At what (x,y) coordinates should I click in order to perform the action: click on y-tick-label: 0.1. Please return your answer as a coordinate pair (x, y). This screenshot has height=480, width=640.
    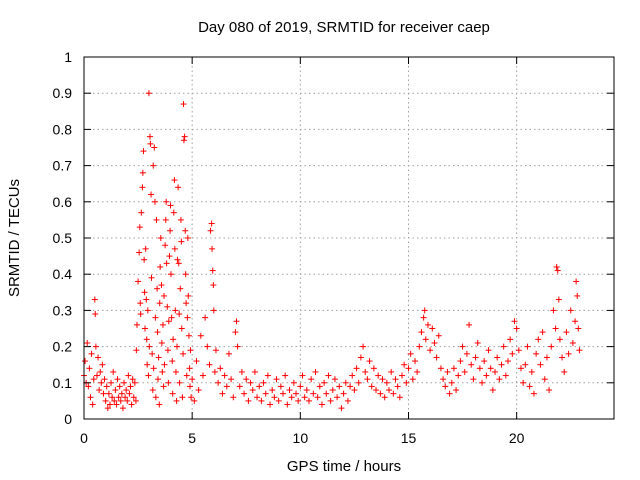
    Looking at the image, I should click on (63, 383).